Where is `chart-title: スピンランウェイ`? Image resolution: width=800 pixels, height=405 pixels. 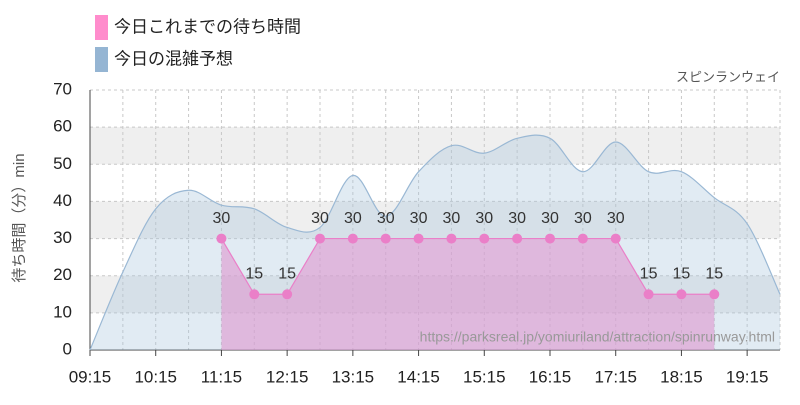
chart-title: スピンランウェイ is located at coordinates (728, 76).